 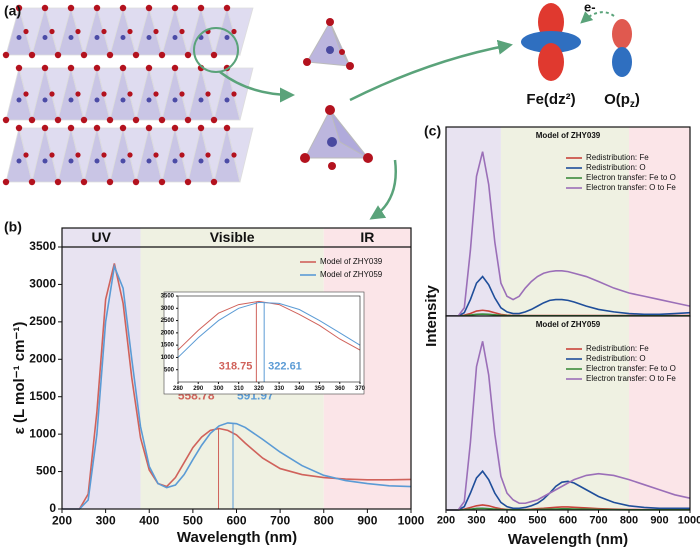 I want to click on x-tick-label: 330, so click(x=279, y=389).